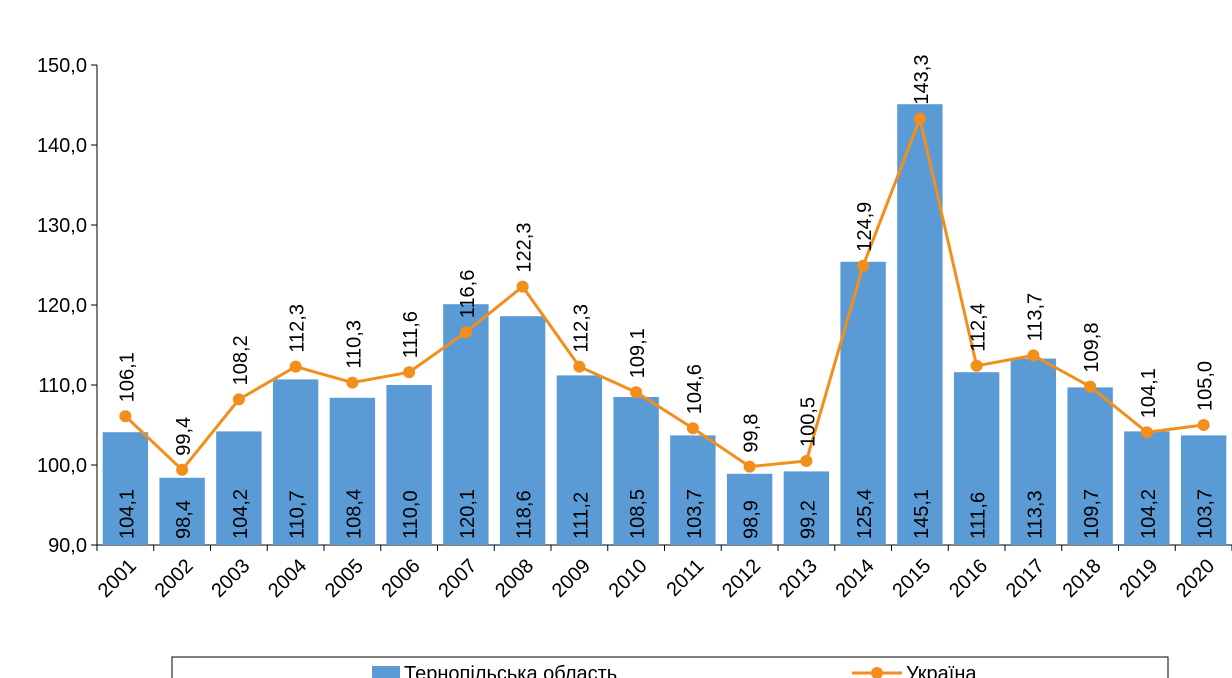 The height and width of the screenshot is (678, 1232). I want to click on x-tick-label: 2006, so click(401, 578).